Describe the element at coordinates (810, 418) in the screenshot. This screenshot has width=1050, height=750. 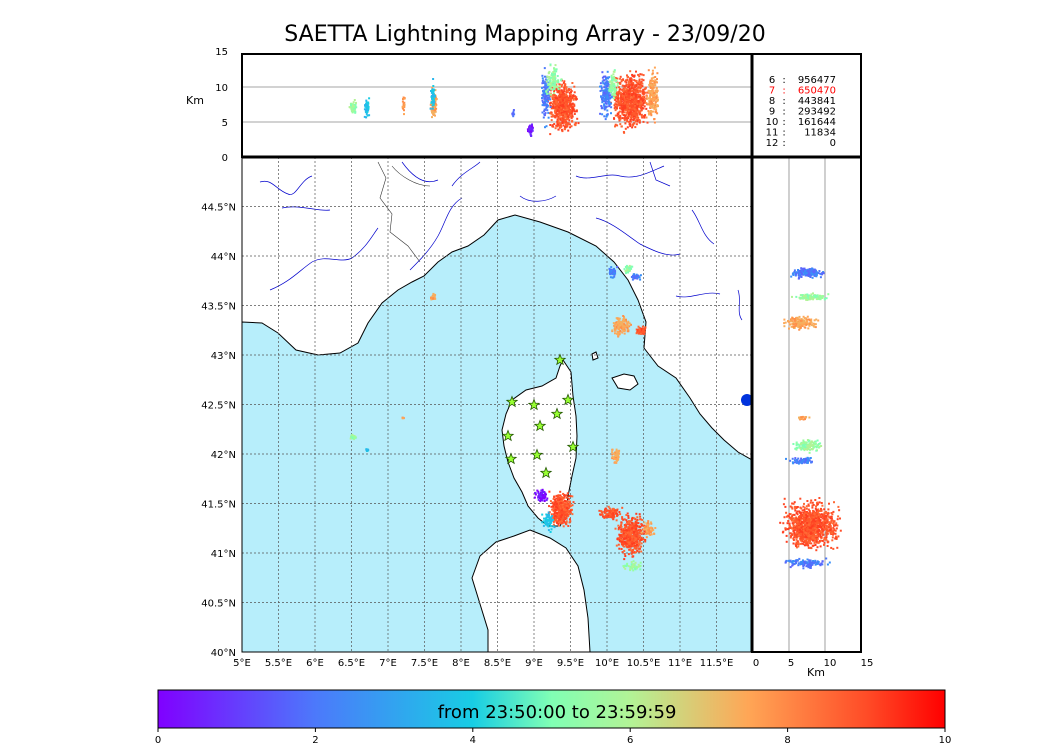
I see `side-lightning-sources` at that location.